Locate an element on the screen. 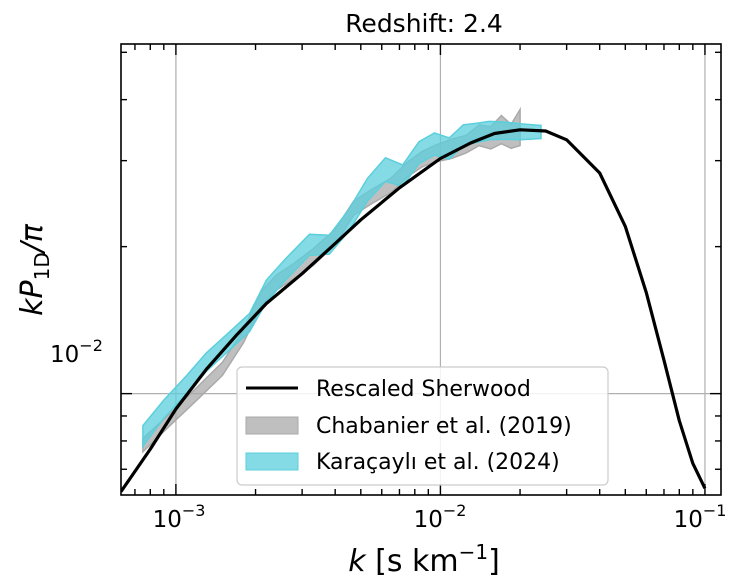 This screenshot has width=747, height=584. legend-swatch-karacayli is located at coordinates (272, 461).